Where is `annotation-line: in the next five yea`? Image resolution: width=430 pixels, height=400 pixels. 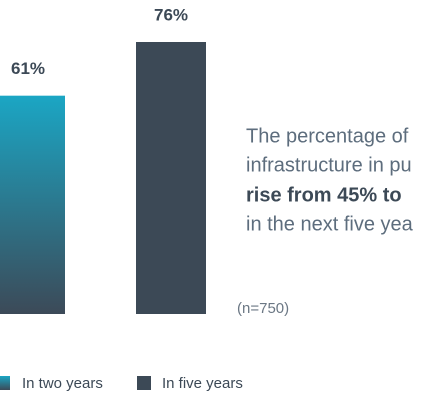 annotation-line: in the next five yea is located at coordinates (330, 224).